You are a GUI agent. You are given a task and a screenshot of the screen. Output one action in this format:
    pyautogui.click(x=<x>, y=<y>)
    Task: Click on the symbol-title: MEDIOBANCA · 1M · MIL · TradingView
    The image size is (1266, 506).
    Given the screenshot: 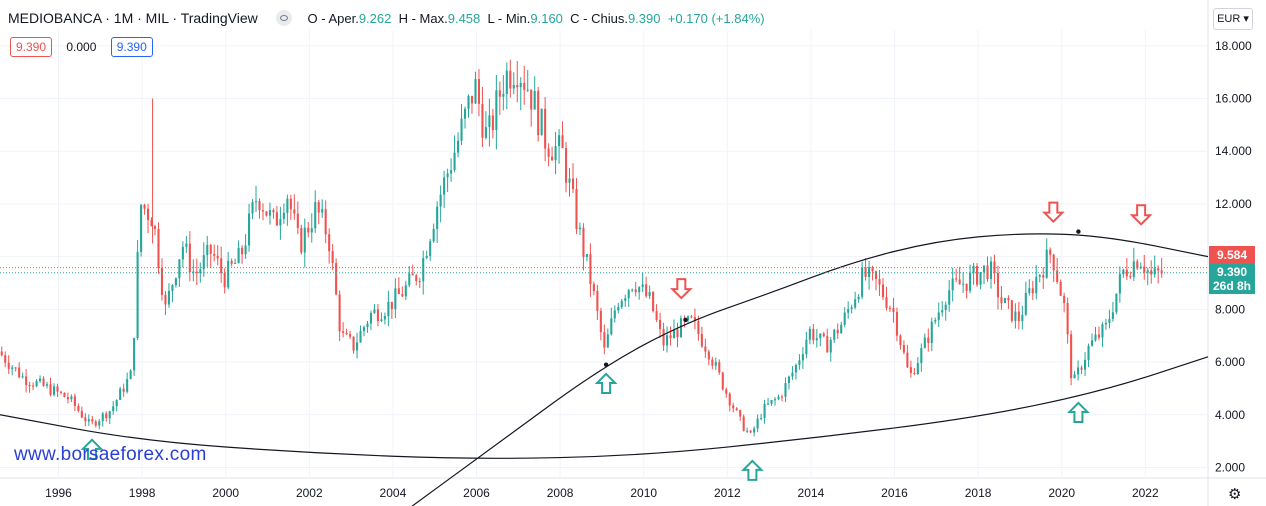 What is the action you would take?
    pyautogui.click(x=133, y=18)
    